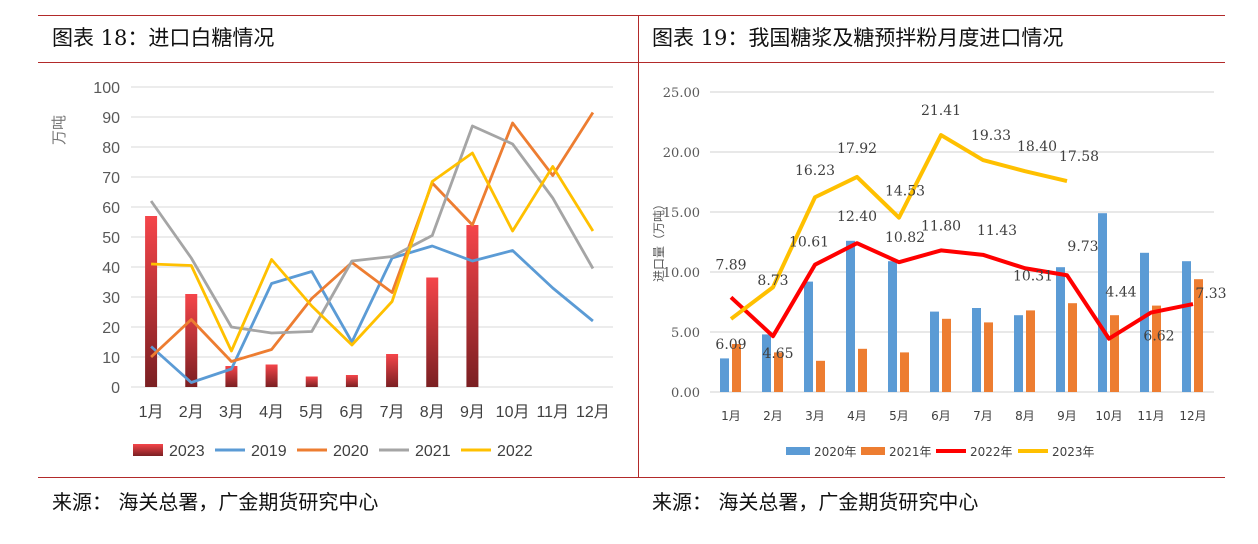 The image size is (1258, 544). I want to click on legend-swatch-2023, so click(148, 450).